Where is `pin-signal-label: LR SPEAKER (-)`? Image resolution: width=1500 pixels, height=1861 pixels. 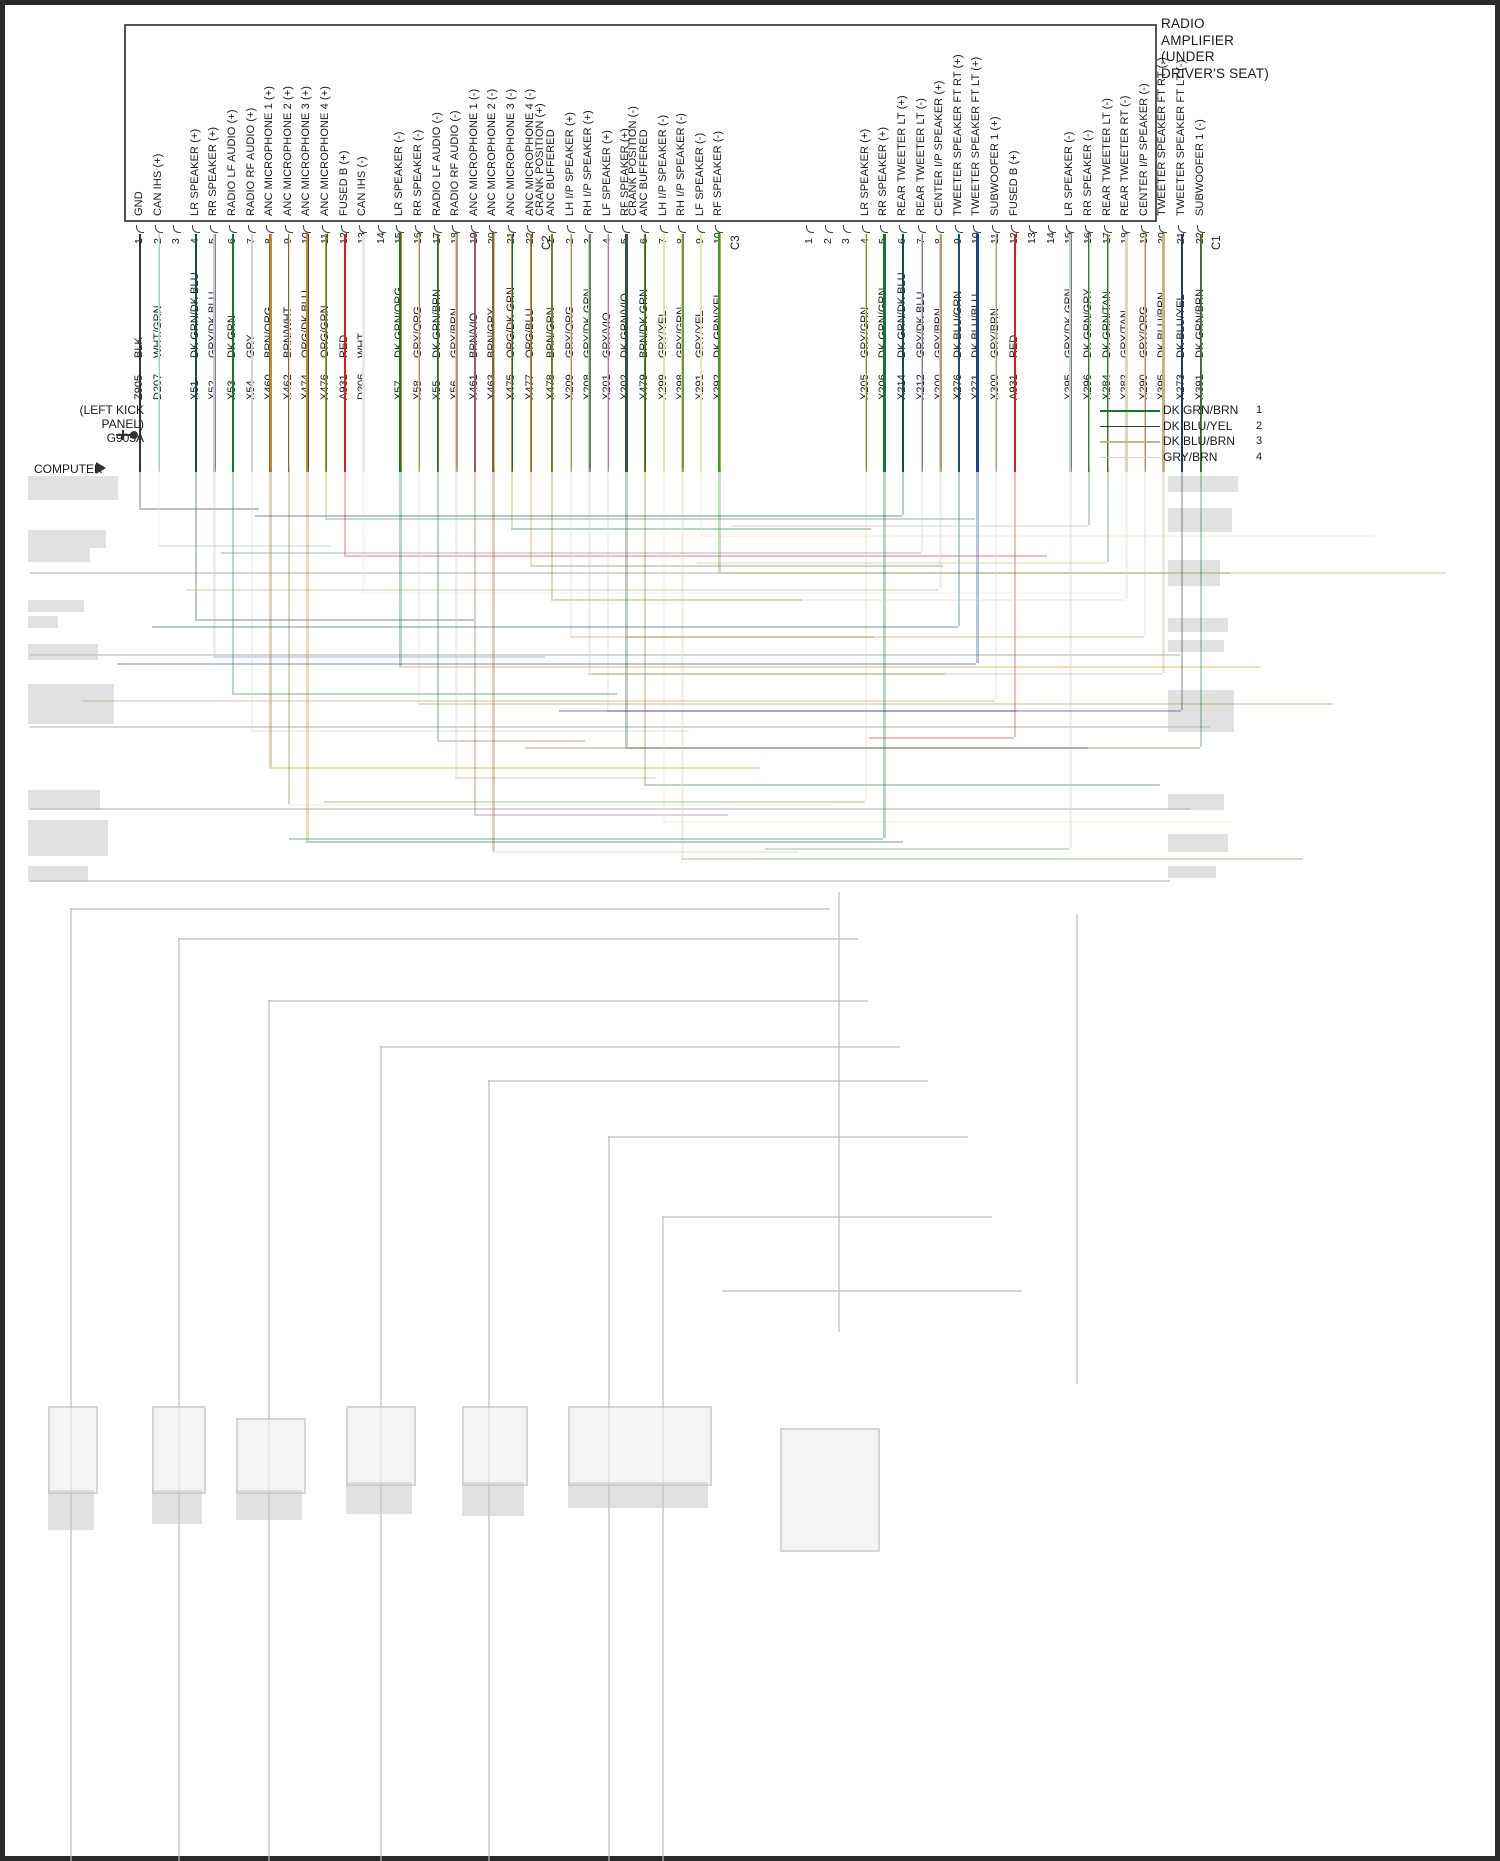 pin-signal-label: LR SPEAKER (-) is located at coordinates (1069, 173).